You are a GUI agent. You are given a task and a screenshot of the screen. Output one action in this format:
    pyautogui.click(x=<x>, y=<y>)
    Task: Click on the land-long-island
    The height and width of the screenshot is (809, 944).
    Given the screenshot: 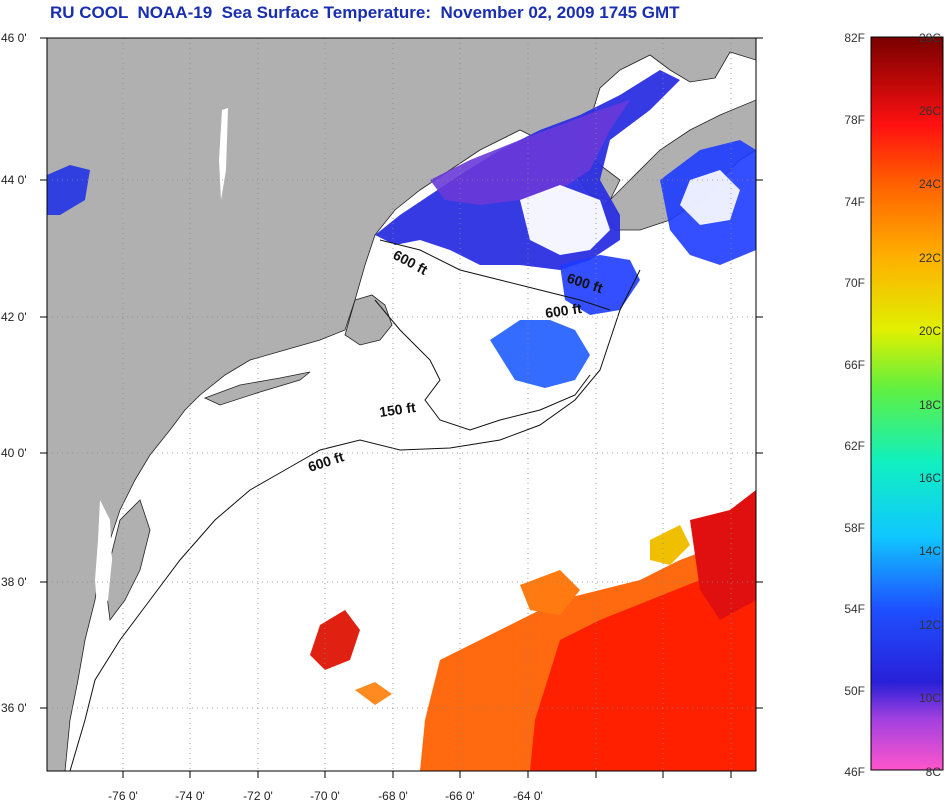 What is the action you would take?
    pyautogui.click(x=257, y=388)
    